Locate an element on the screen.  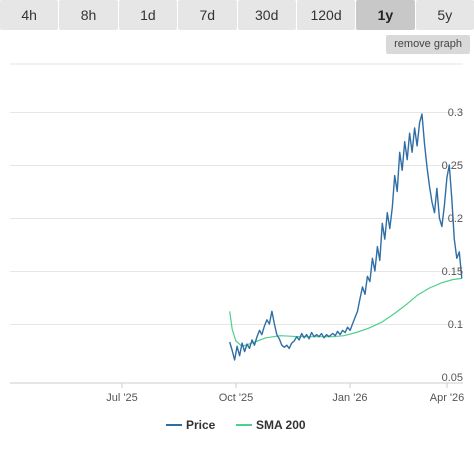
y-tick-label: 0.1 is located at coordinates (455, 325).